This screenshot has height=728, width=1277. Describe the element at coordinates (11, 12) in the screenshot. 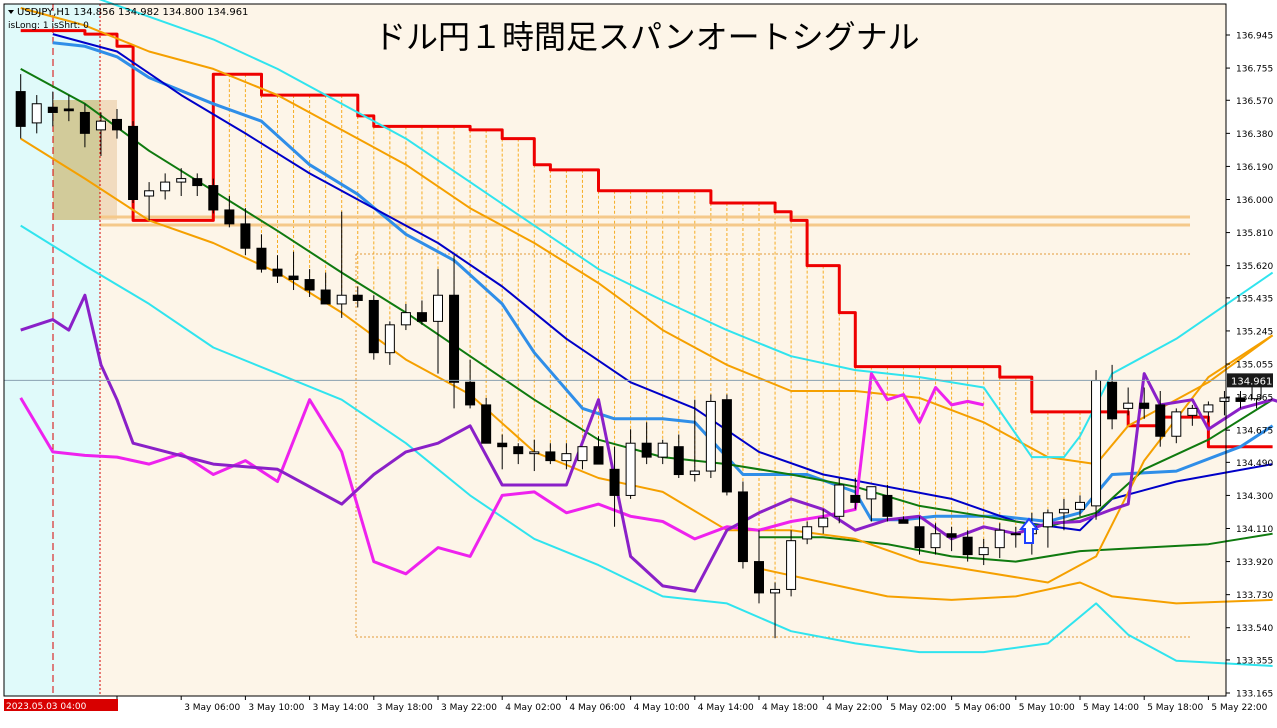

I see `collapse-triangle-icon` at that location.